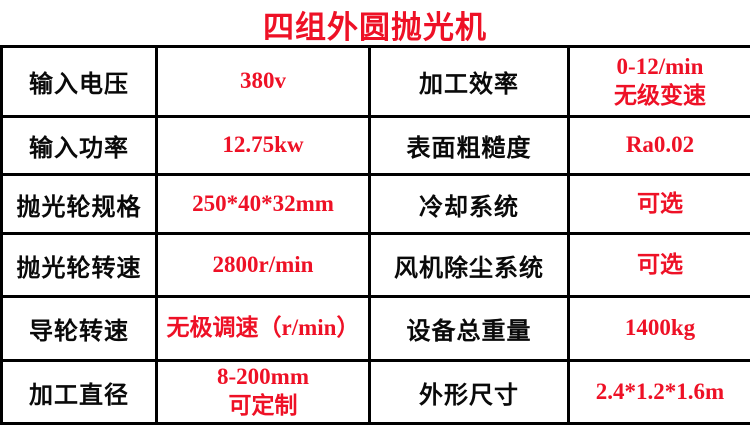 The image size is (750, 439). Describe the element at coordinates (469, 392) in the screenshot. I see `spec-label-dimensions: 外形尺寸` at that location.